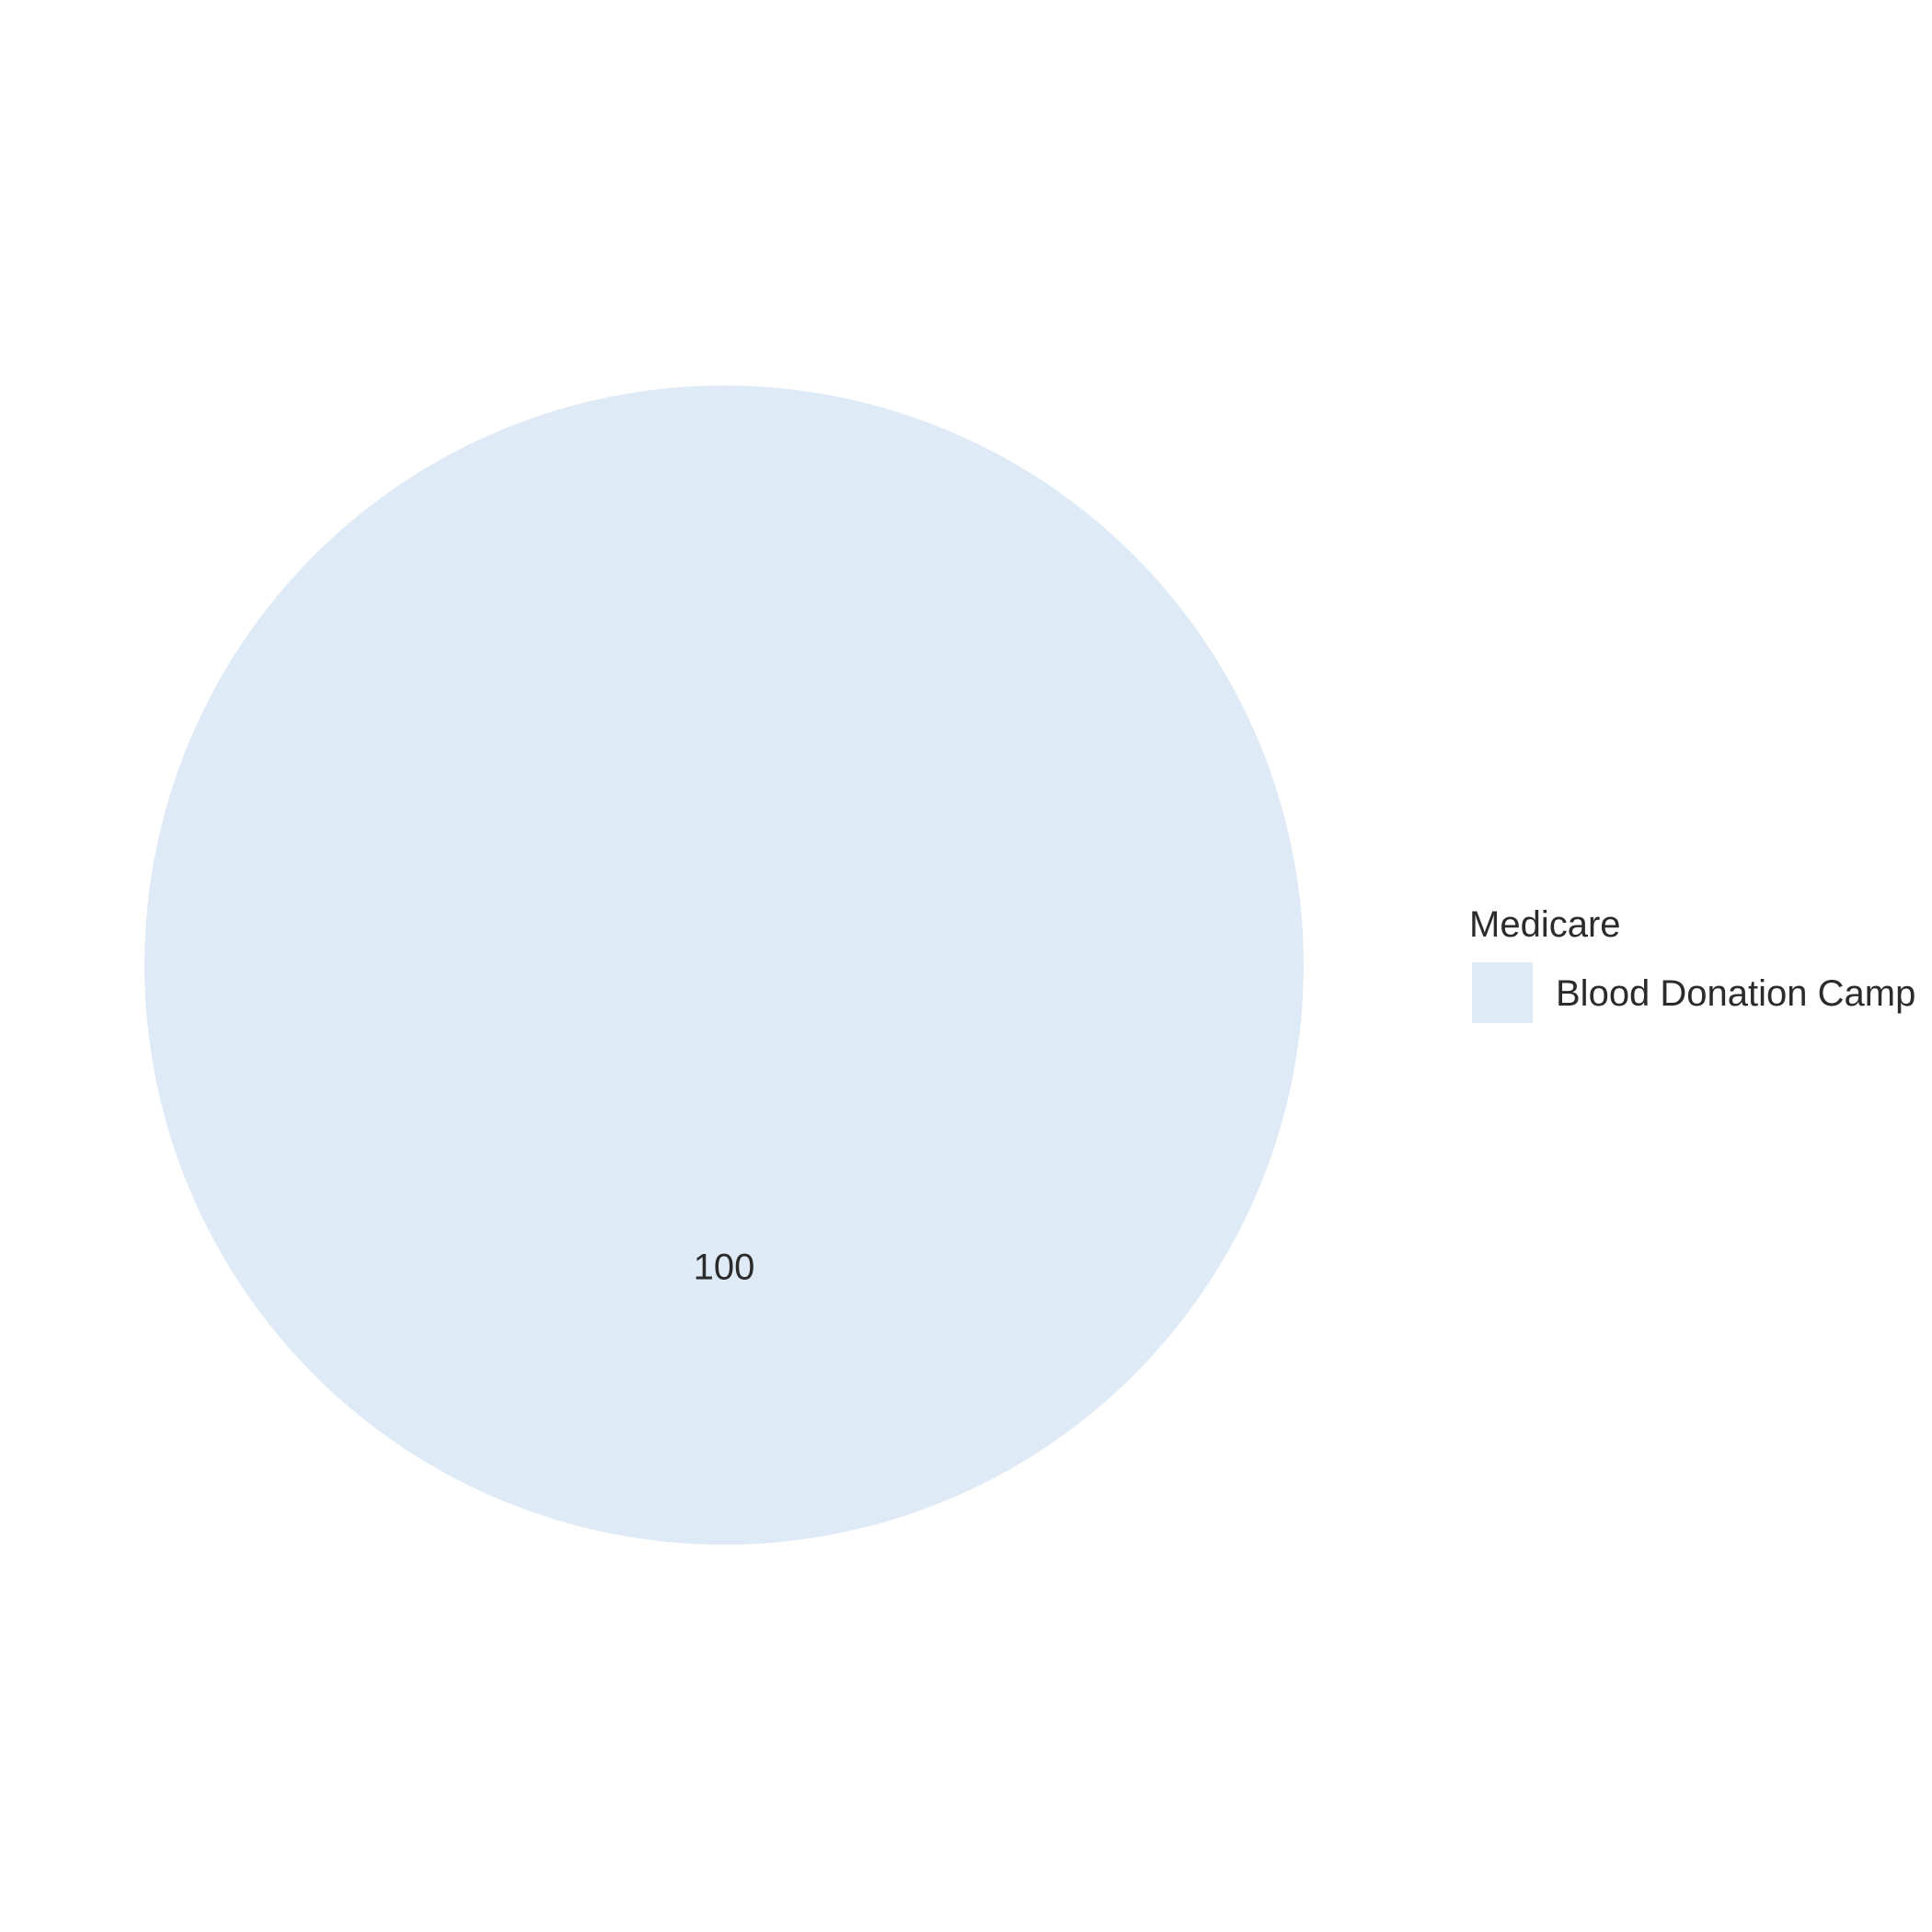  I want to click on legend-title: Medicare, so click(1545, 924).